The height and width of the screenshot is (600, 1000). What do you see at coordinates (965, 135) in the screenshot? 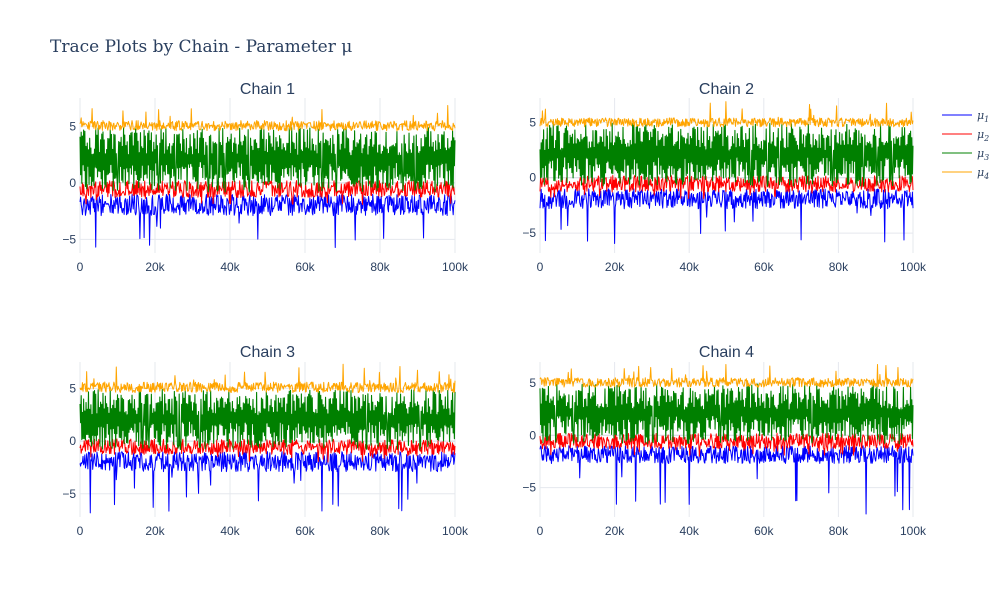
I see `legend-item-mu2: μ2` at bounding box center [965, 135].